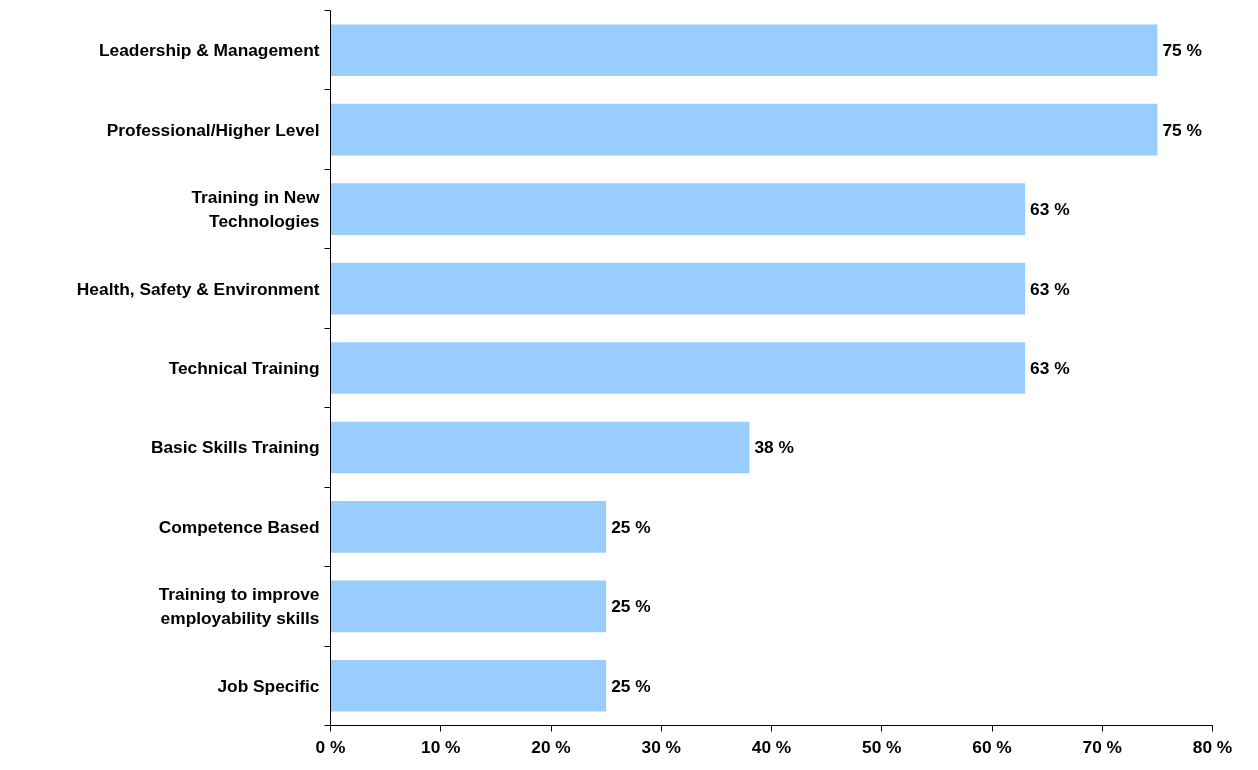 The width and height of the screenshot is (1258, 770). I want to click on x-tick-label: 20 %, so click(551, 746).